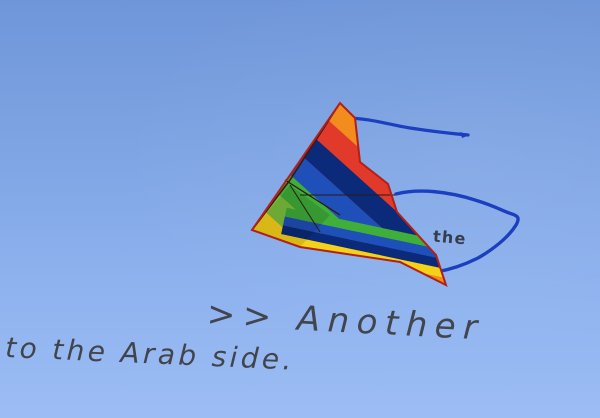 This screenshot has width=600, height=418. I want to click on tail-streamer-right, so click(457, 231).